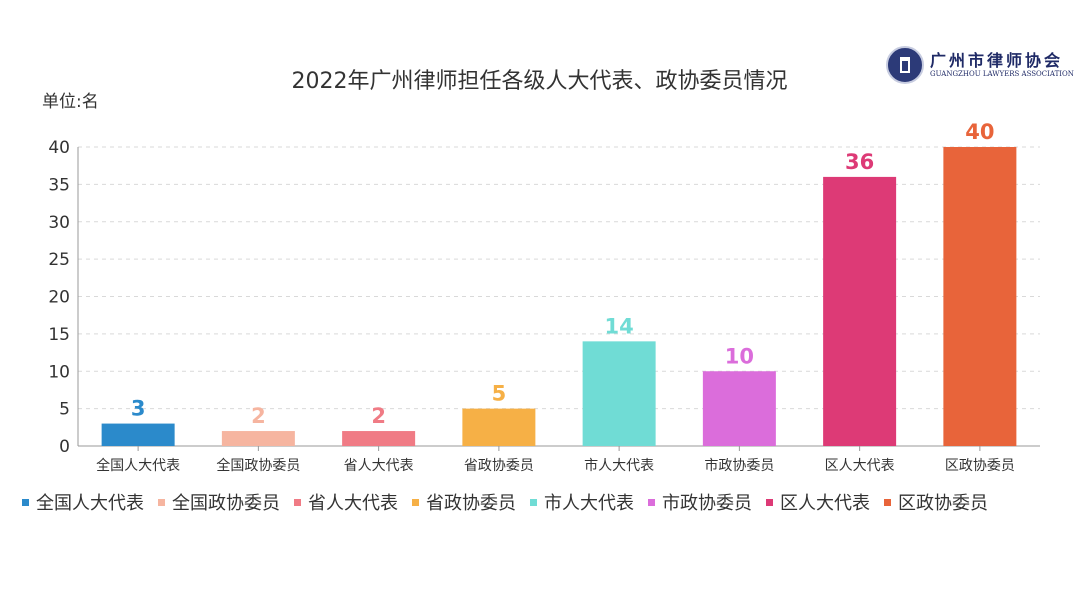 The image size is (1079, 608). I want to click on legend-label: 区人大代表, so click(825, 503).